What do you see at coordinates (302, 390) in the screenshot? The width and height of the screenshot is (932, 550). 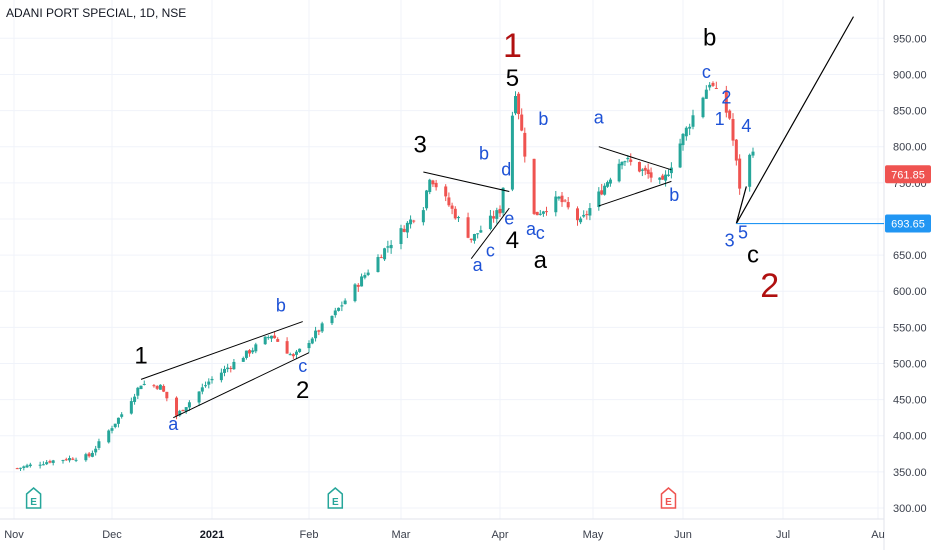 I see `wave-label-black: 2` at bounding box center [302, 390].